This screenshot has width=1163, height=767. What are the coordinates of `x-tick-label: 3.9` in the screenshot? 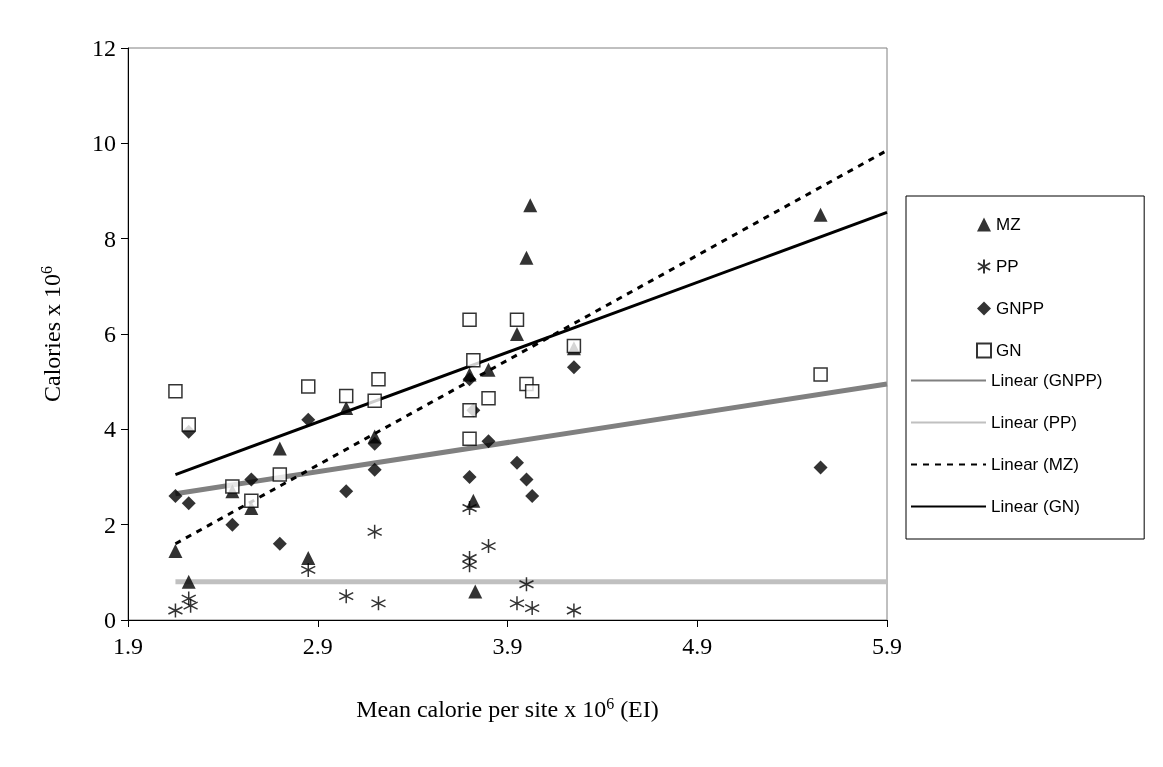 It's located at (507, 646).